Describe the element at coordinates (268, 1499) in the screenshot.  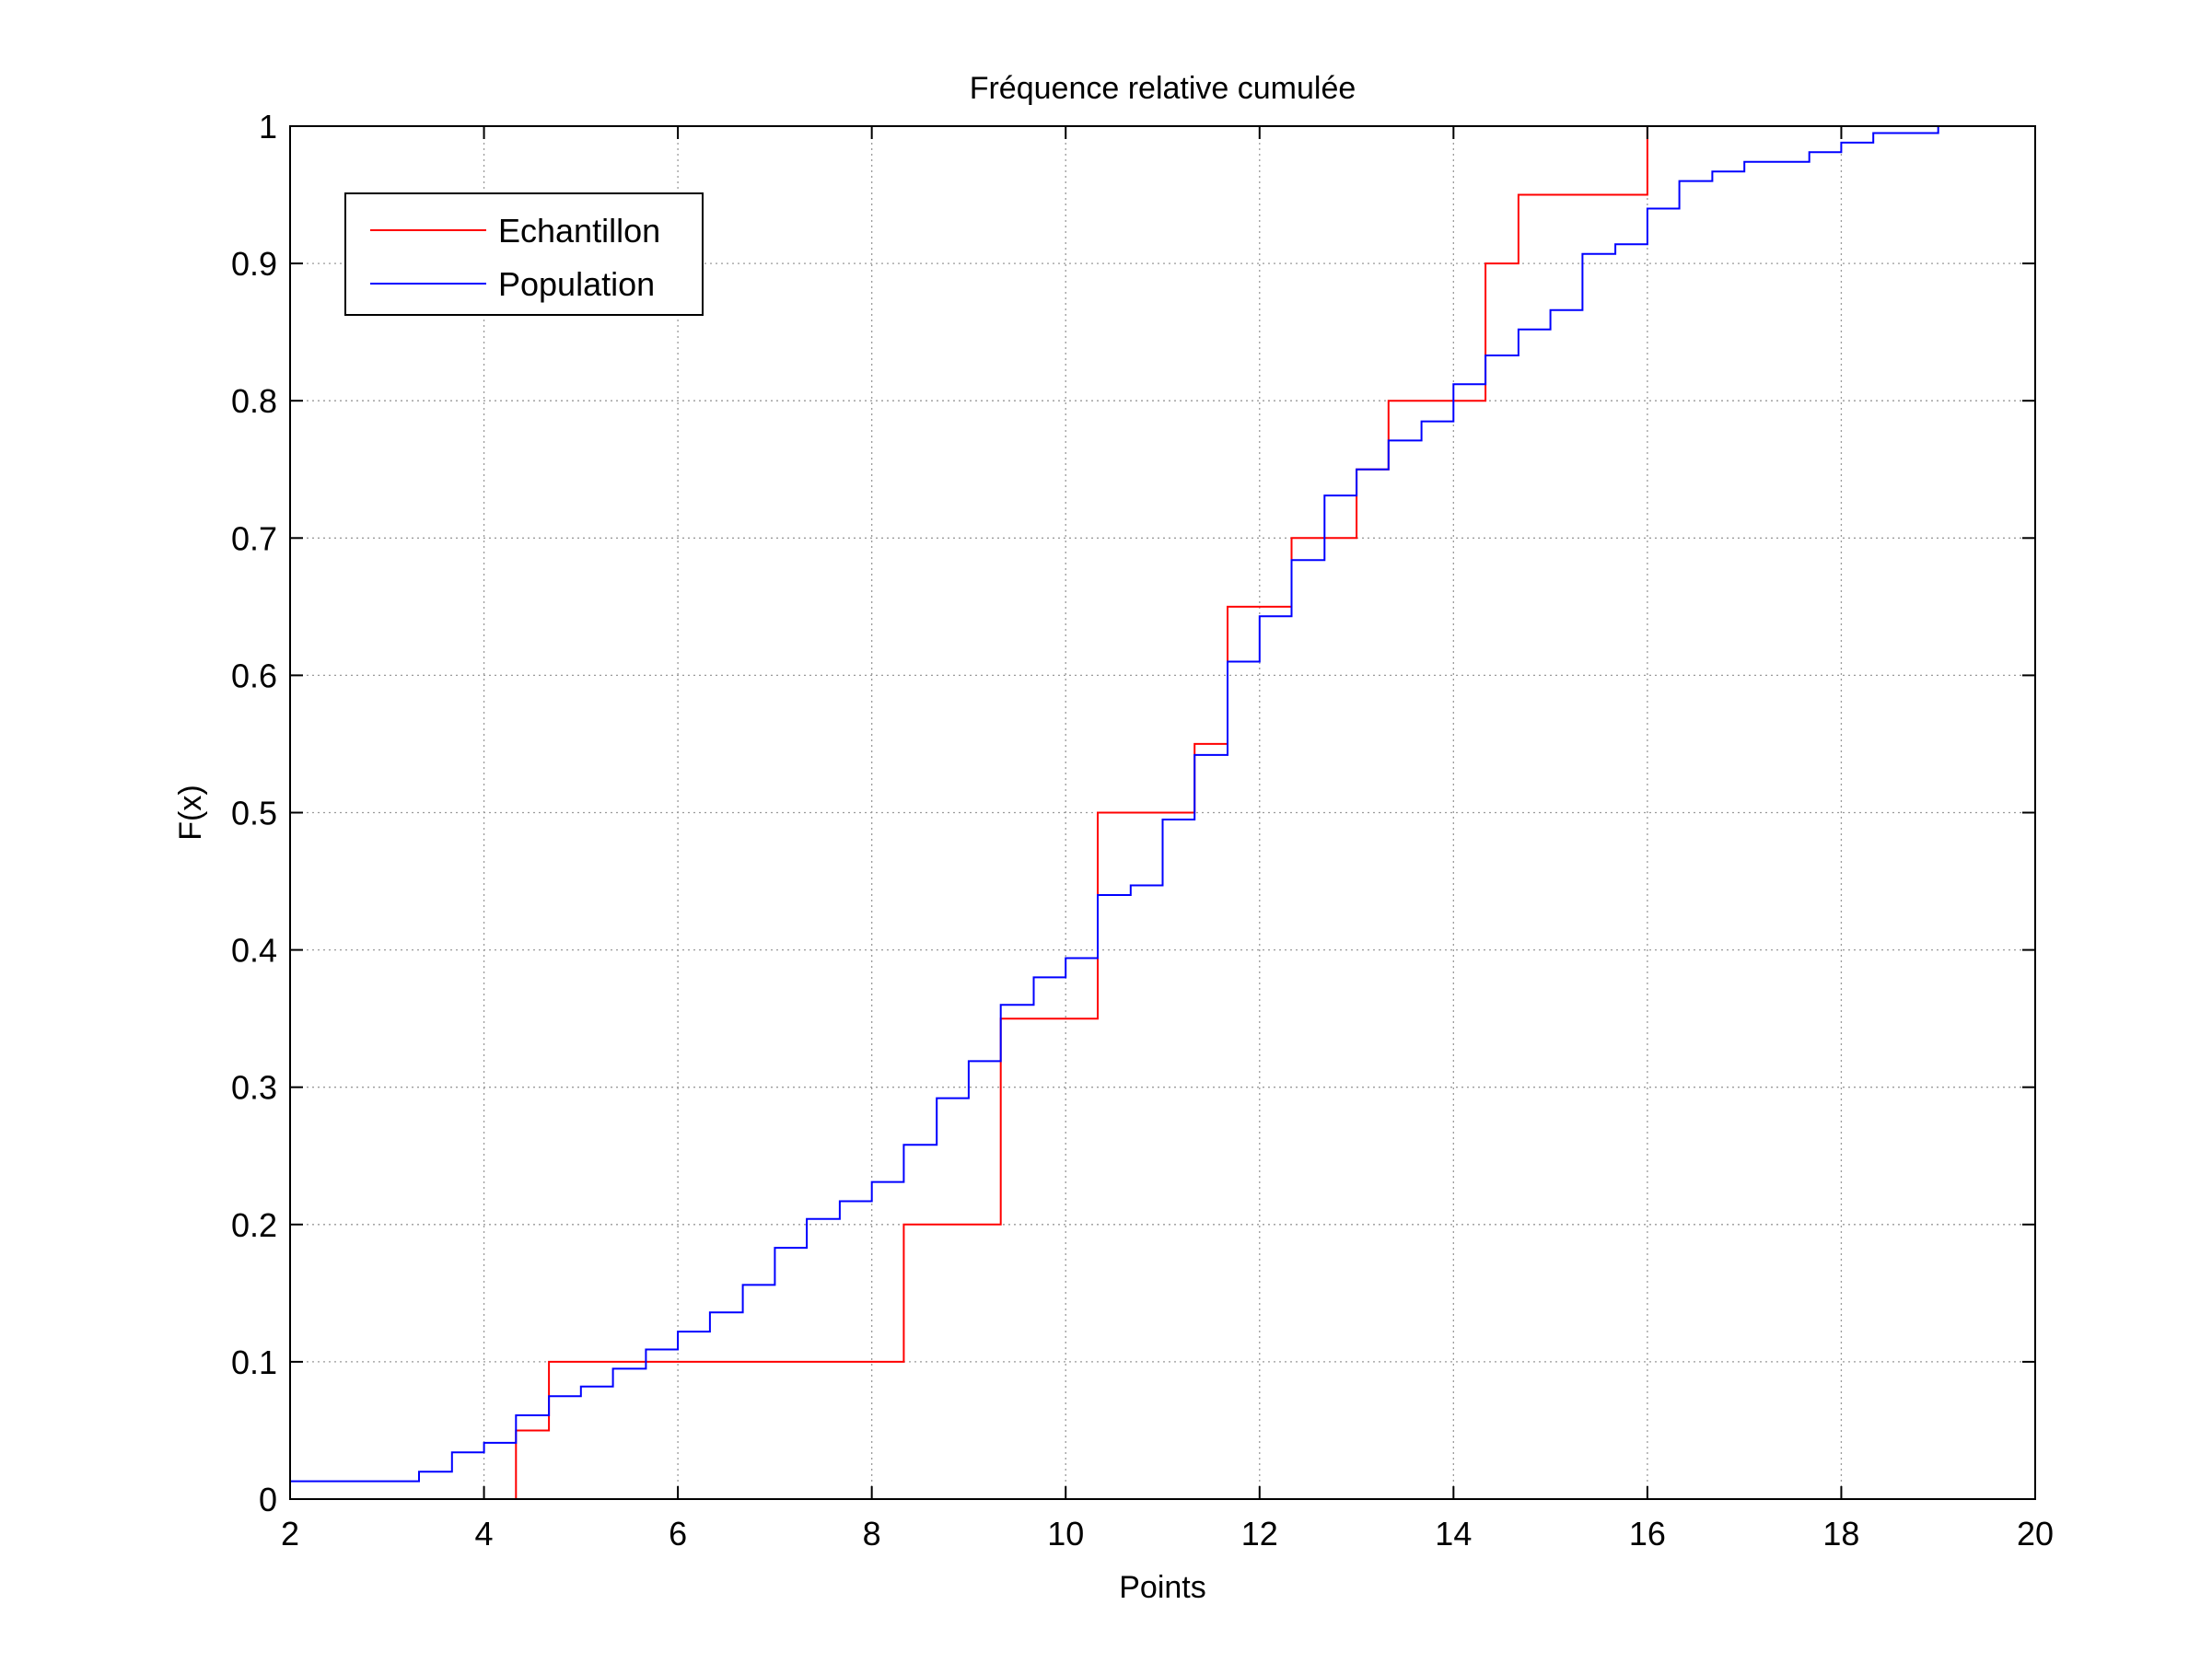
I see `y-tick-label: 0` at that location.